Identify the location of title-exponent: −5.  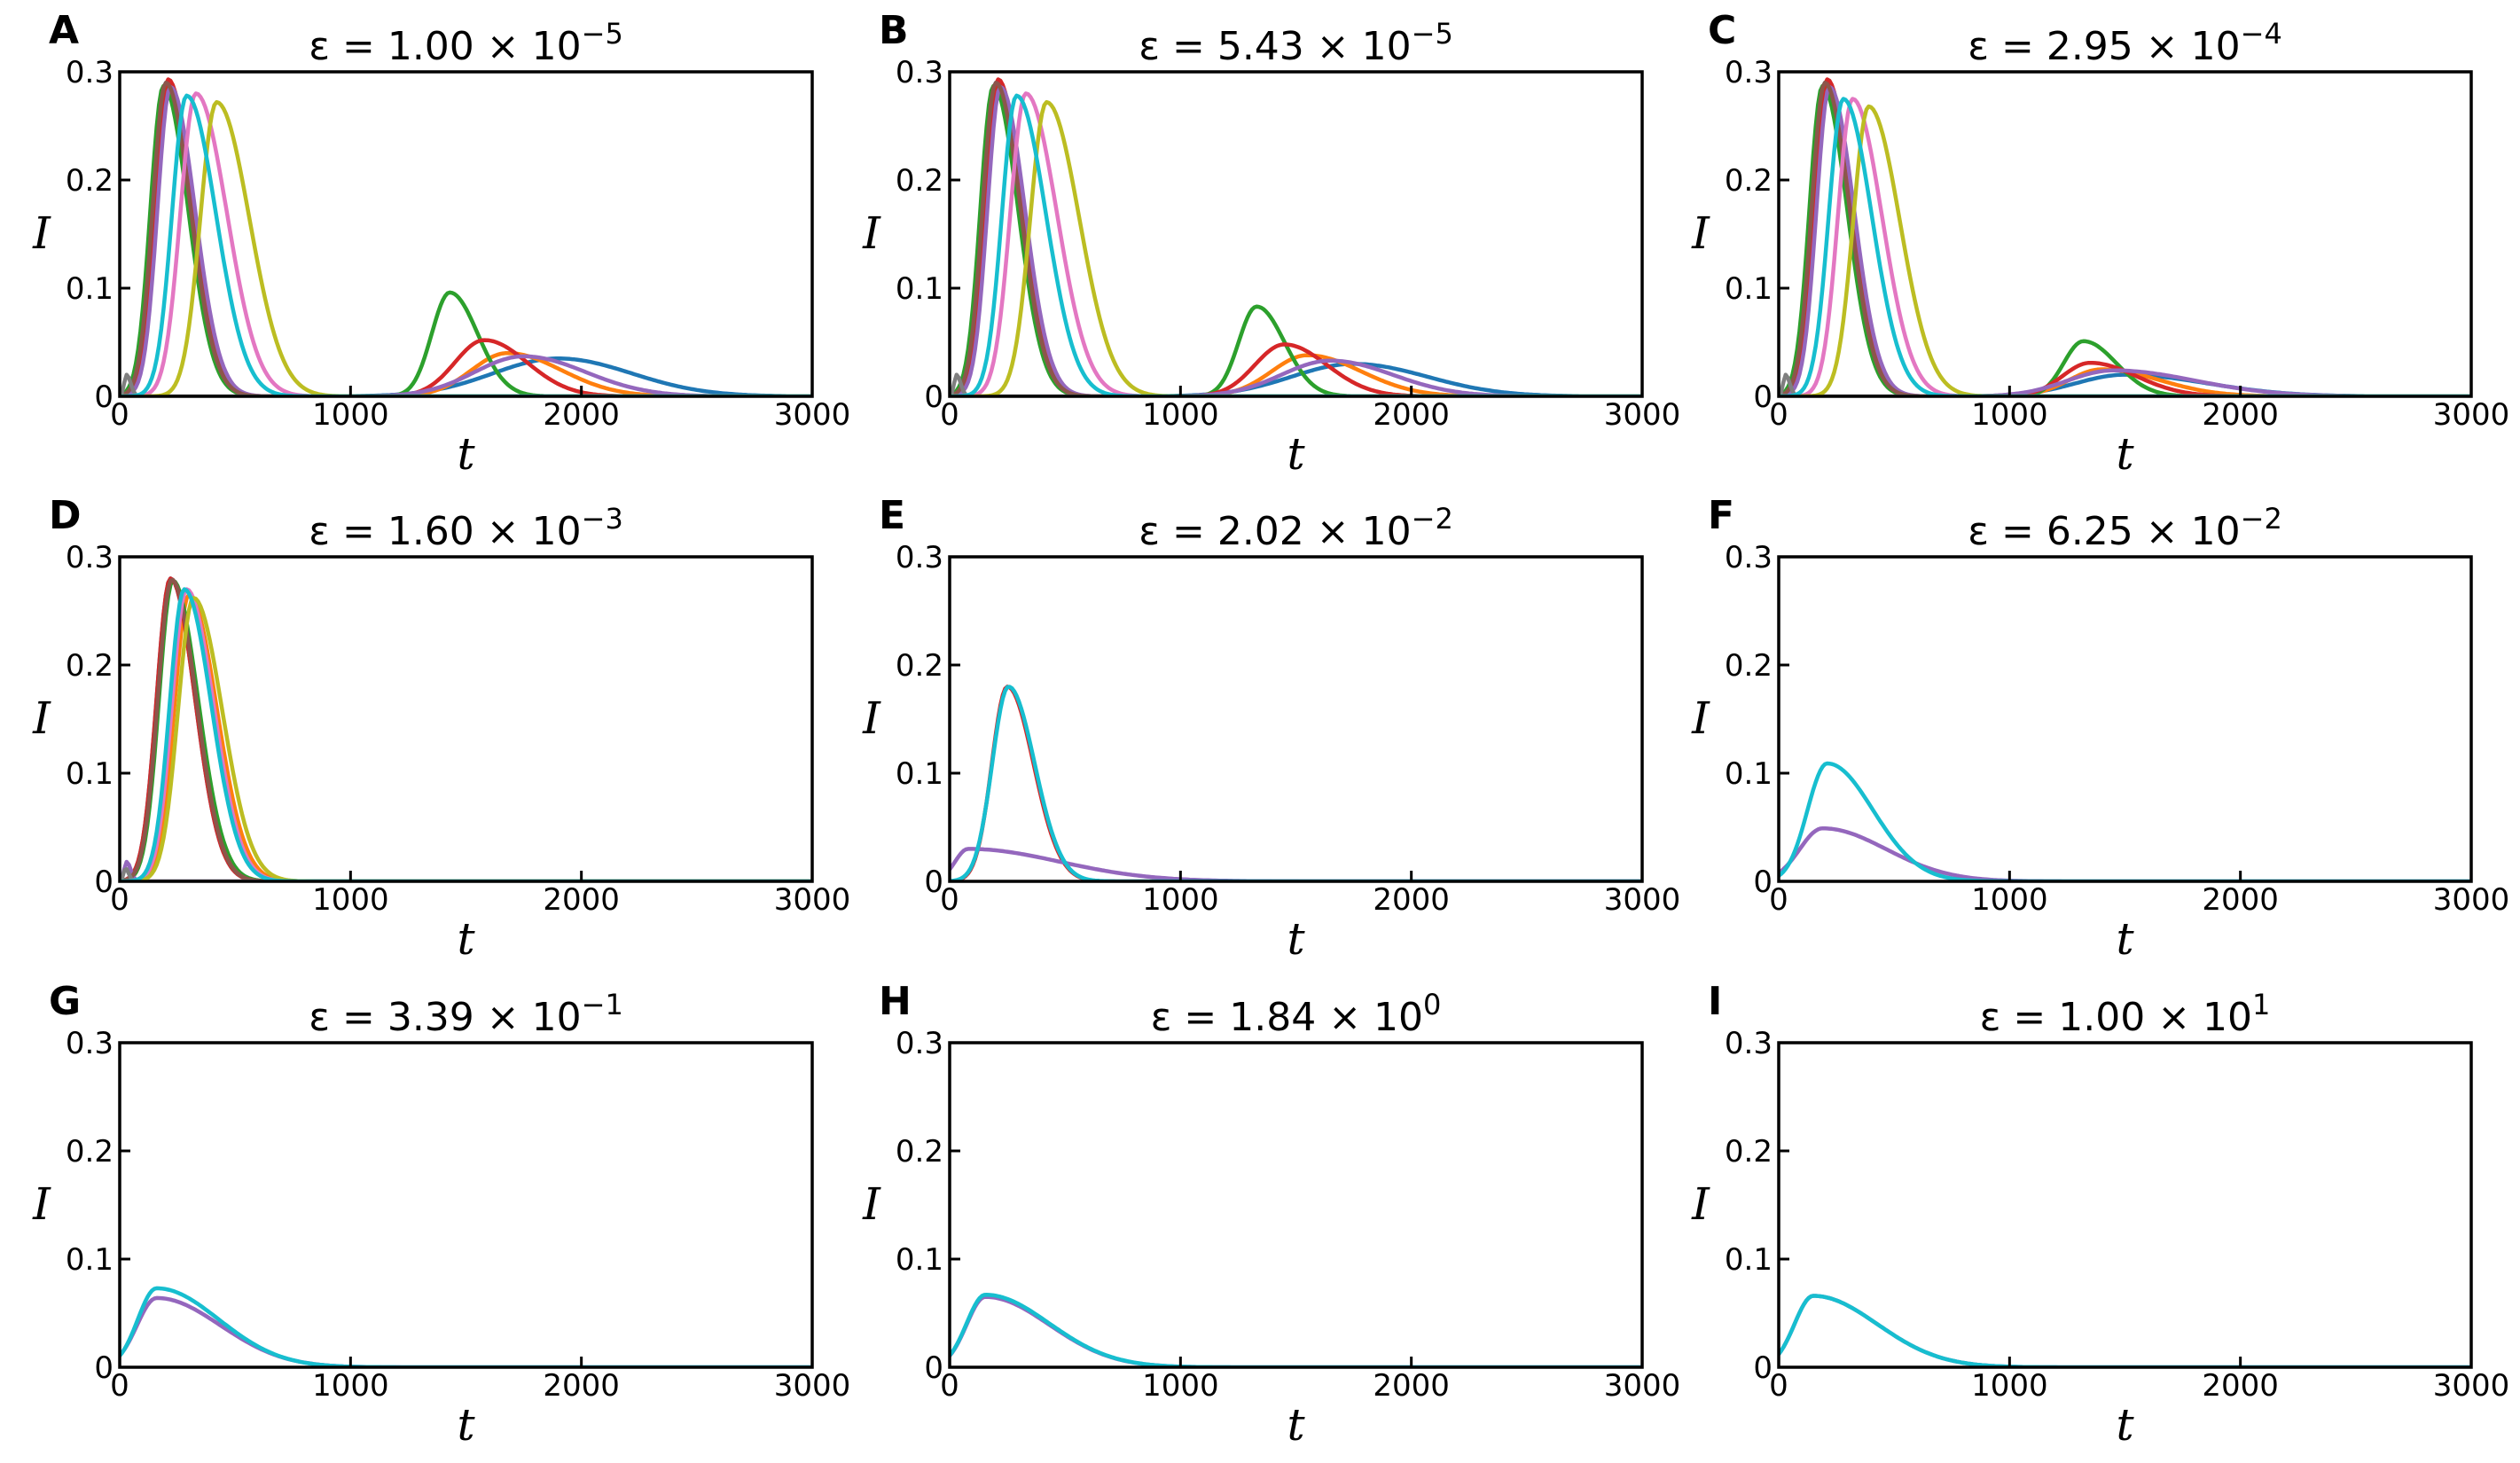
(602, 34).